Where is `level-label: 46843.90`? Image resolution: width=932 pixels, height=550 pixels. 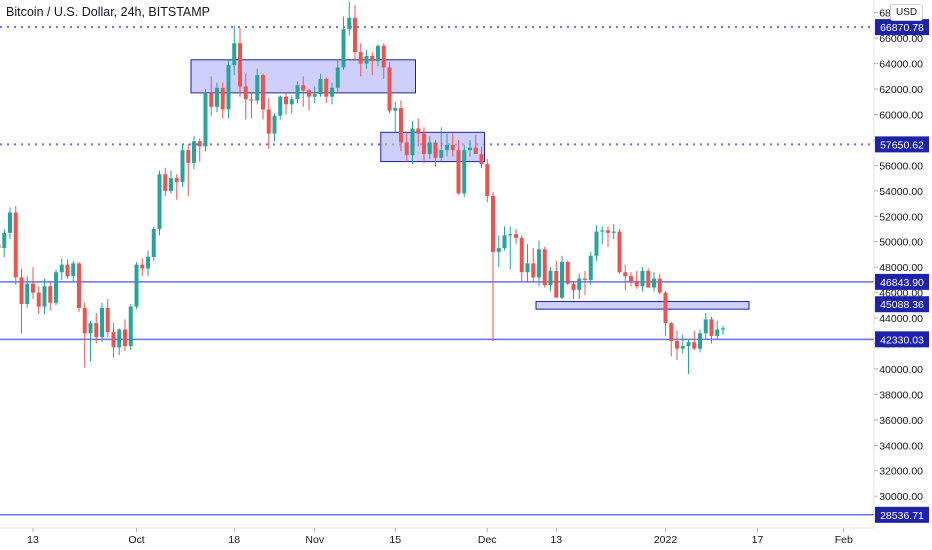 level-label: 46843.90 is located at coordinates (902, 283).